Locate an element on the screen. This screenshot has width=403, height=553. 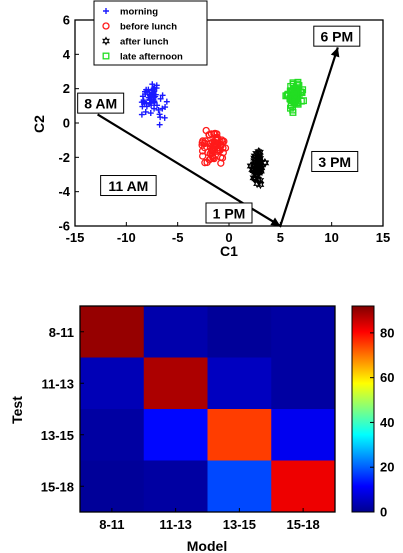
scatter-x-axis-label: C1 is located at coordinates (229, 251).